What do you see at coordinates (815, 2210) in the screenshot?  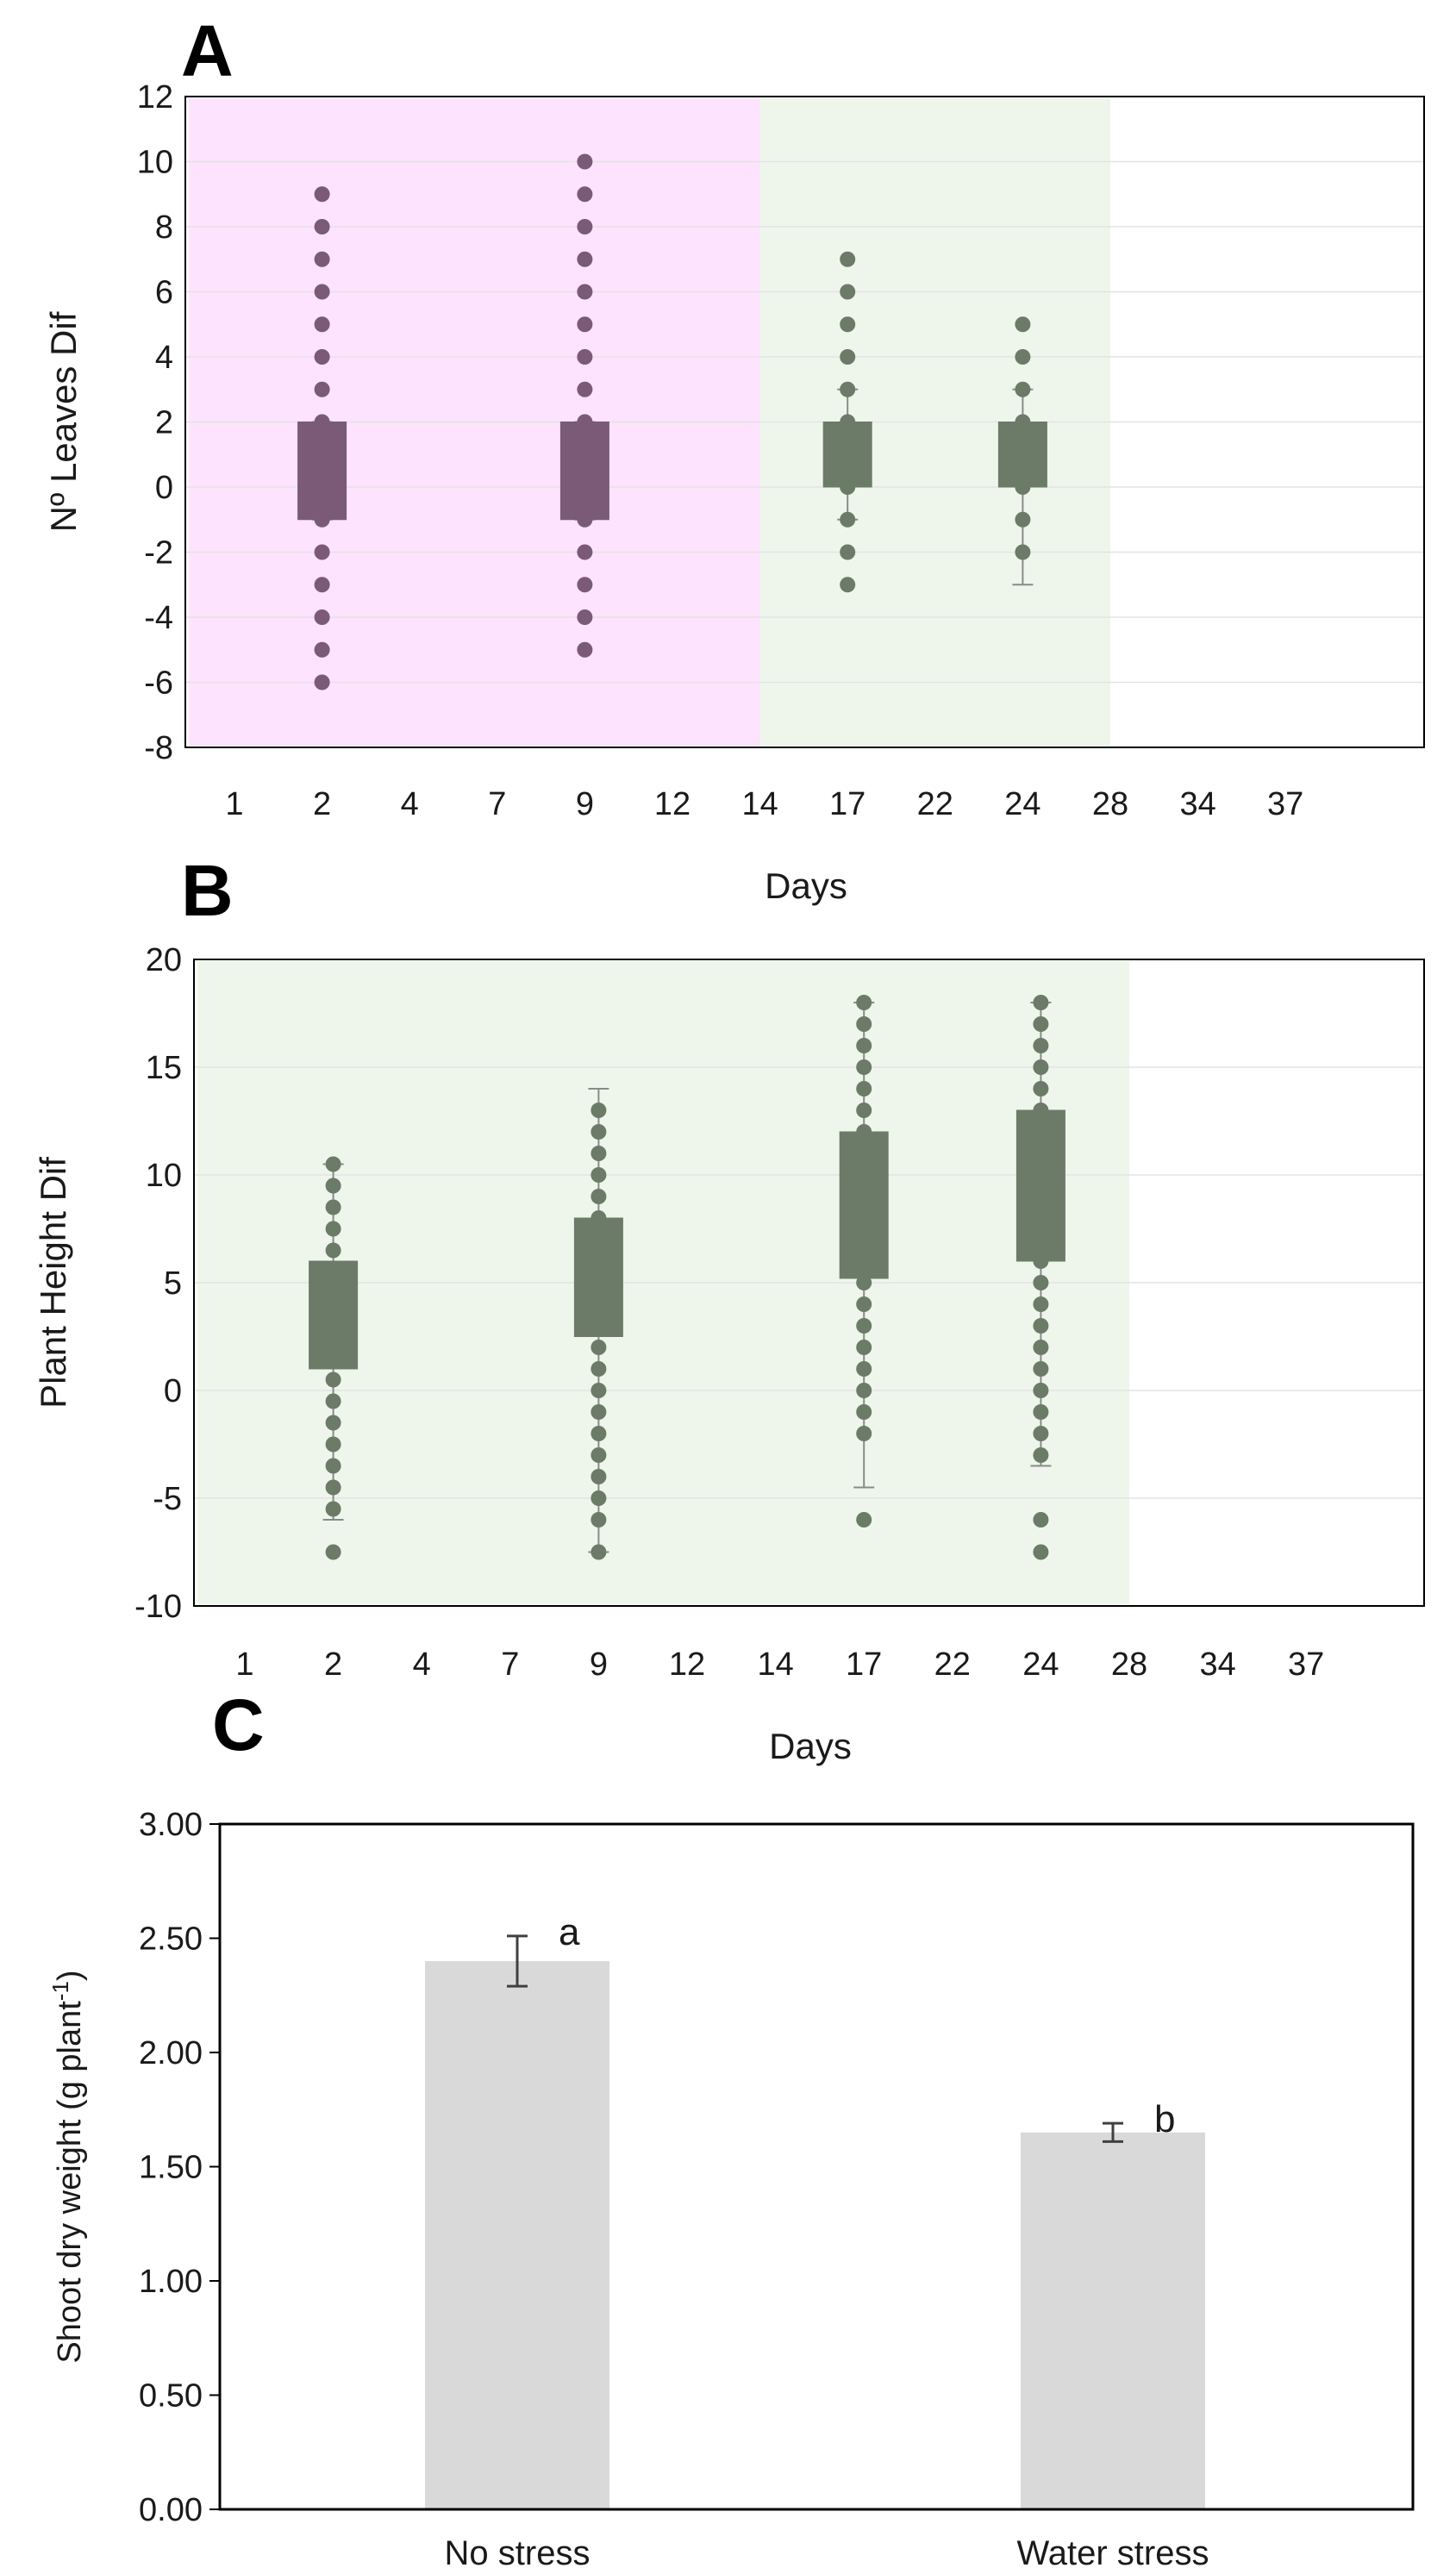 I see `panel-c-bars: ab` at bounding box center [815, 2210].